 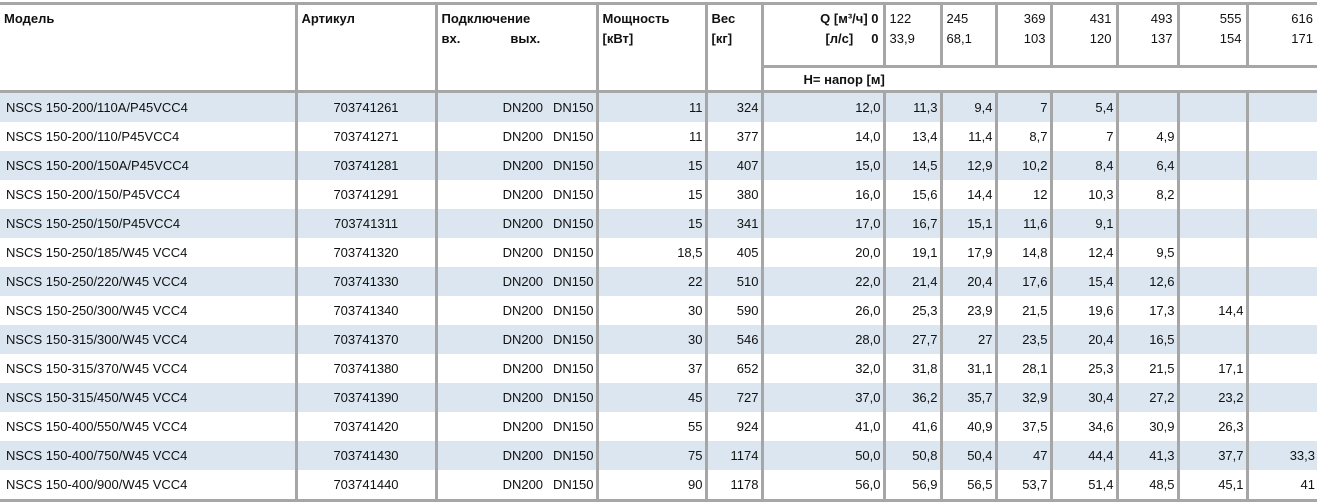 What do you see at coordinates (367, 106) in the screenshot?
I see `article-cell: 703741261` at bounding box center [367, 106].